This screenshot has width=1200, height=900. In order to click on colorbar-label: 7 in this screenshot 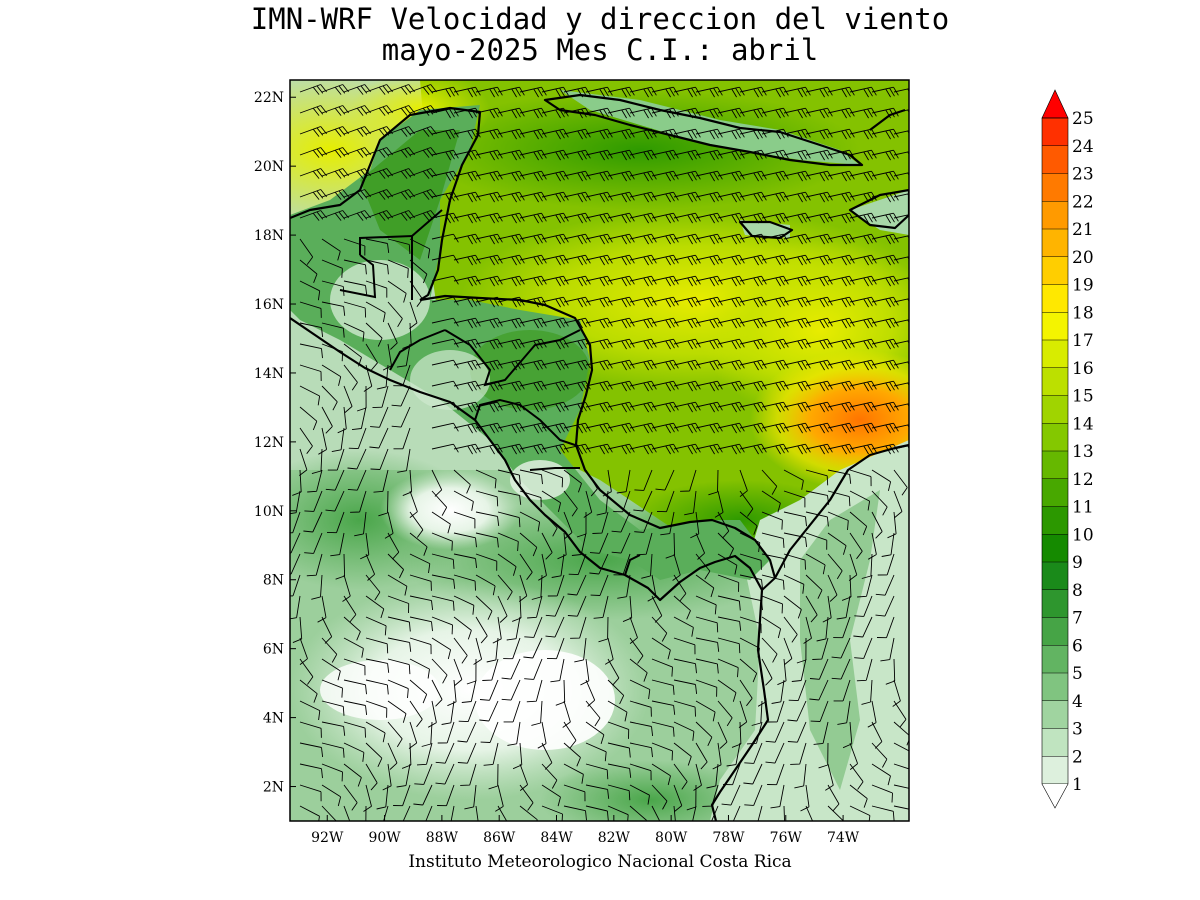, I will do `click(1077, 619)`.